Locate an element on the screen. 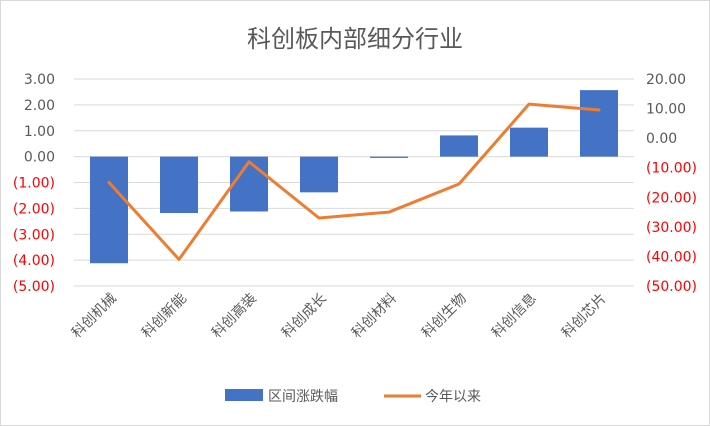 The height and width of the screenshot is (426, 710). right-tick-label: (50.00) is located at coordinates (671, 287).